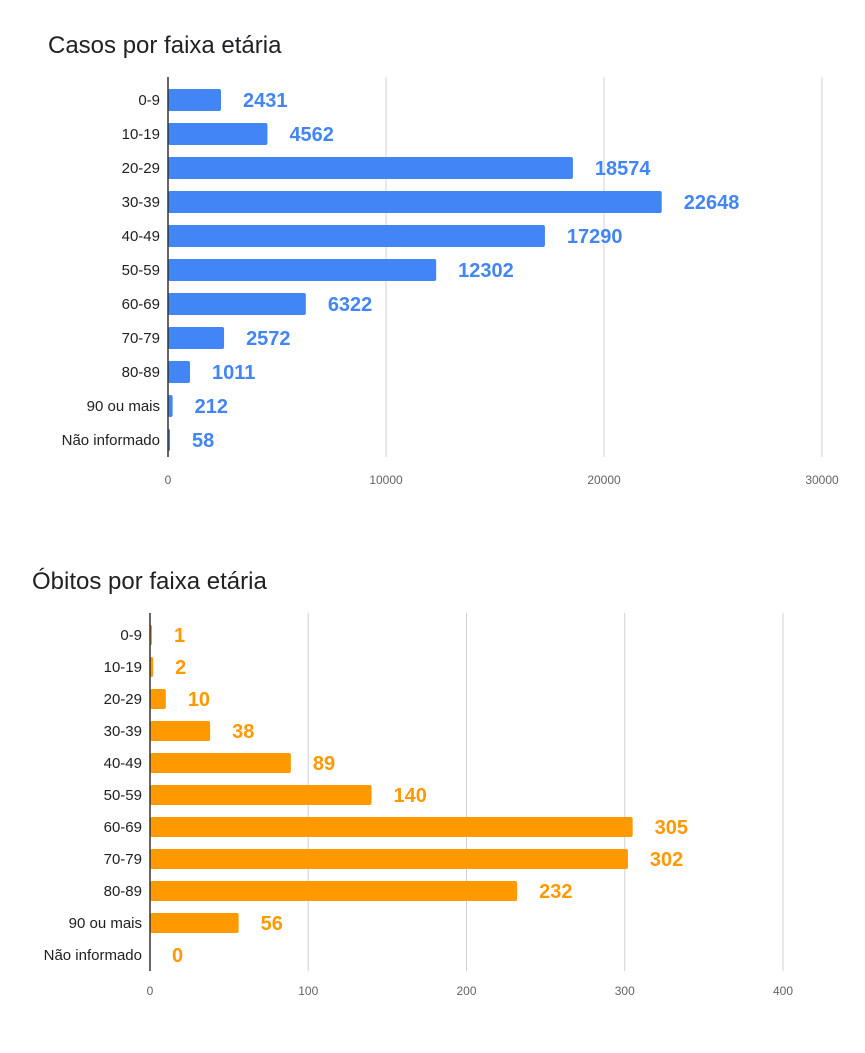 This screenshot has width=865, height=1053. Describe the element at coordinates (350, 305) in the screenshot. I see `cases-data-label: 6322` at that location.